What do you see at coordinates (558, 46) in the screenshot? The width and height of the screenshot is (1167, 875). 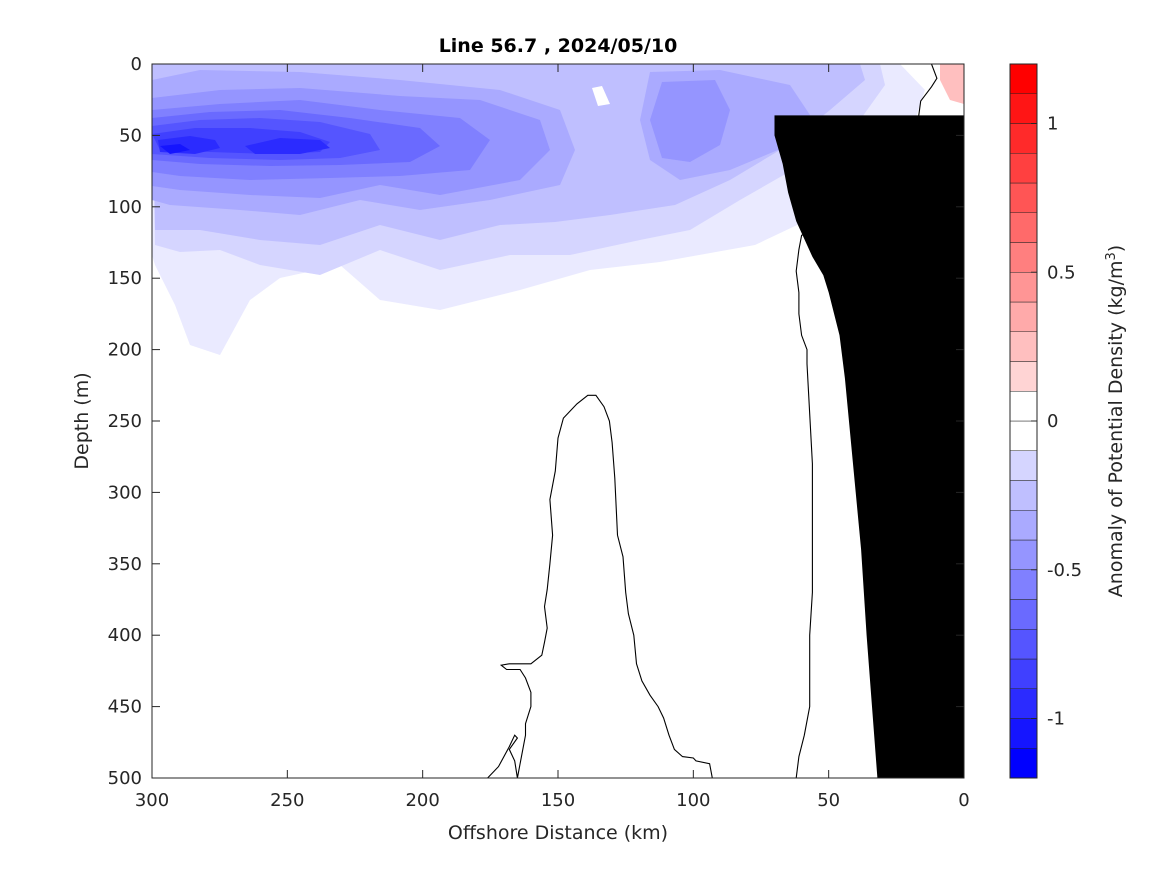 I see `chart-title: Line 56.7 , 2024/05/10` at bounding box center [558, 46].